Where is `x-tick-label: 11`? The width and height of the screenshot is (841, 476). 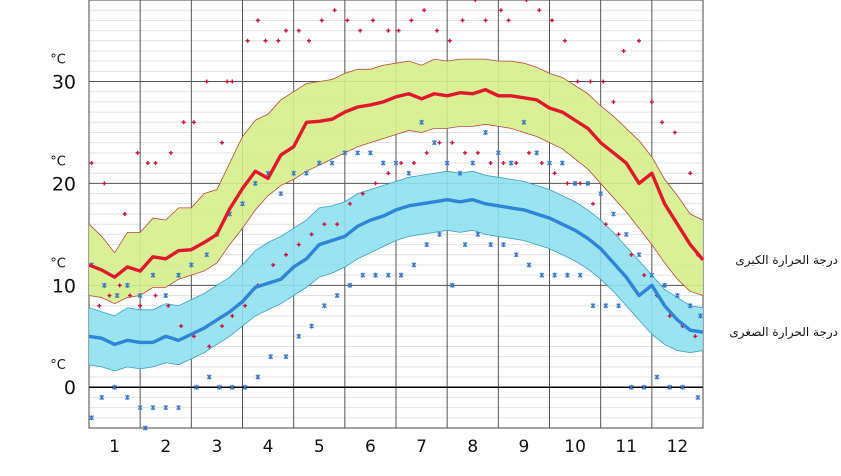 x-tick-label: 11 is located at coordinates (626, 447).